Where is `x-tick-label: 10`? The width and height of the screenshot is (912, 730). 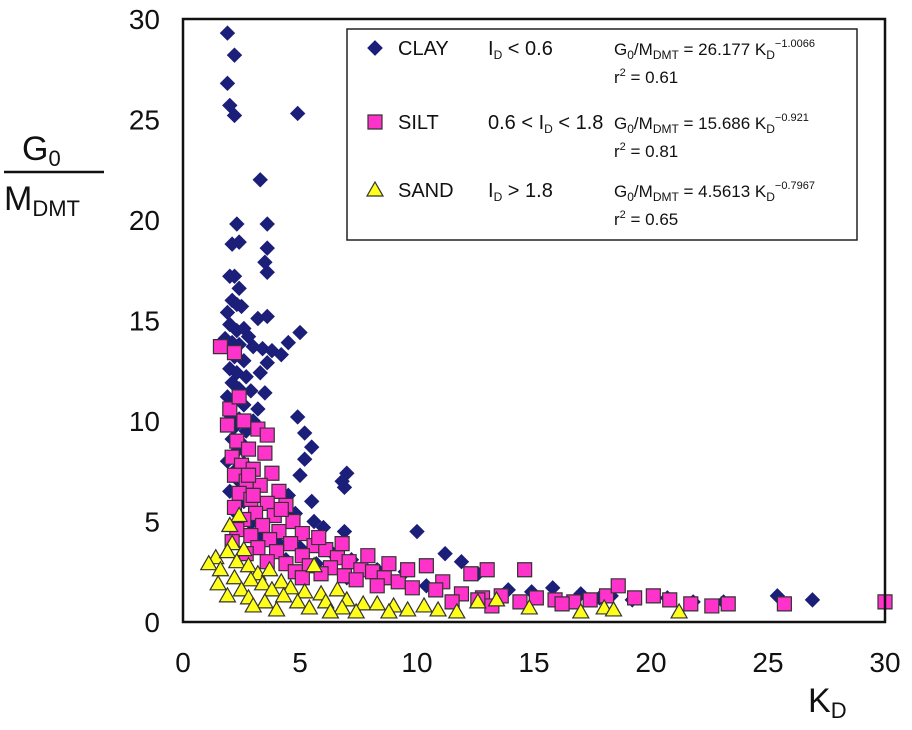
x-tick-label: 10 is located at coordinates (416, 662).